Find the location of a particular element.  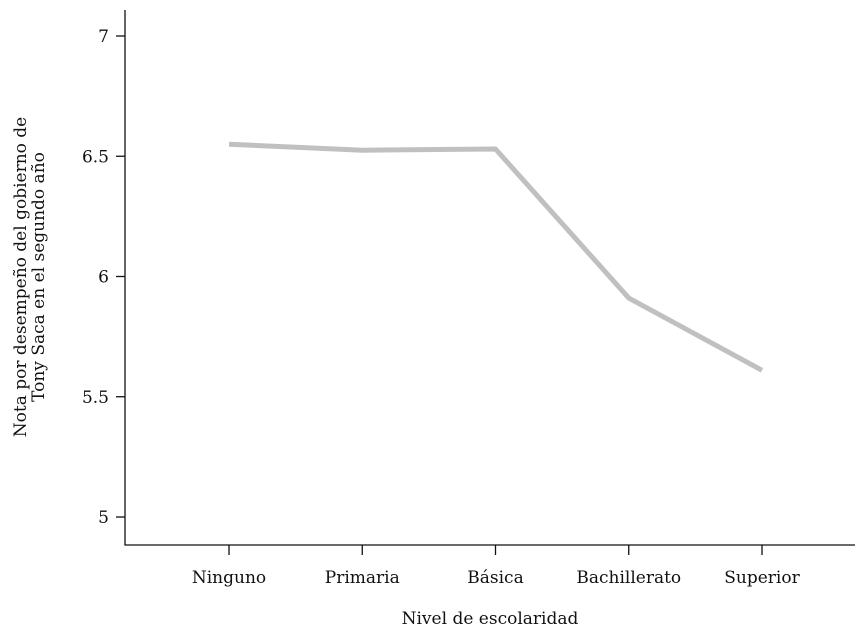

x-tick-label: Bachillerato is located at coordinates (628, 578).